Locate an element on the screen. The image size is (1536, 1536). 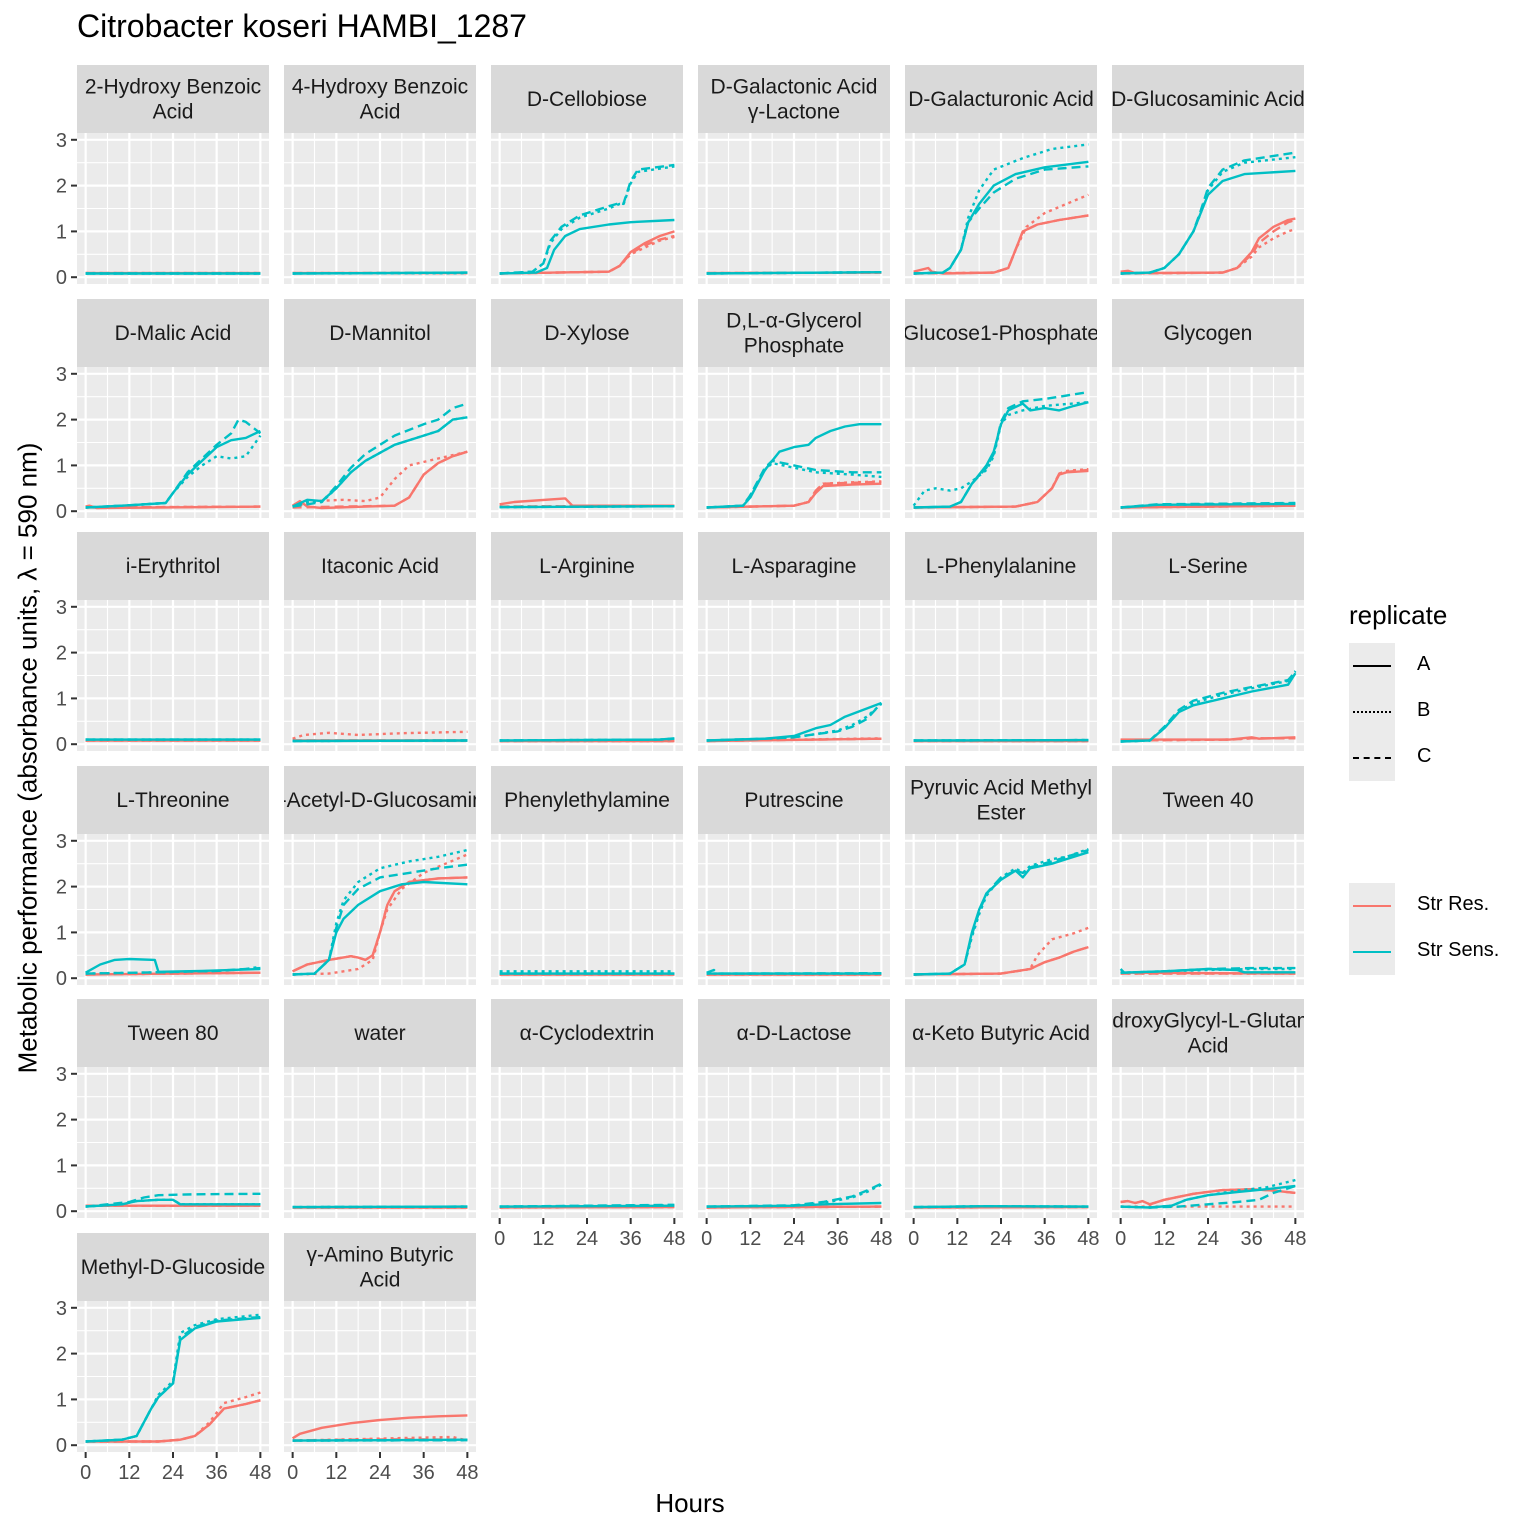
facet-strip-label: L-Arginine is located at coordinates (587, 566).